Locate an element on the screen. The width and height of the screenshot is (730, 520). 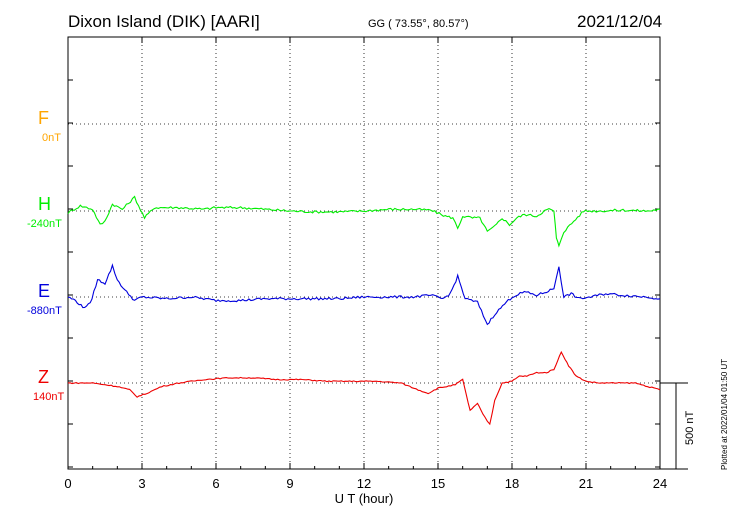
baseline-label-h: -240nT is located at coordinates (44, 224).